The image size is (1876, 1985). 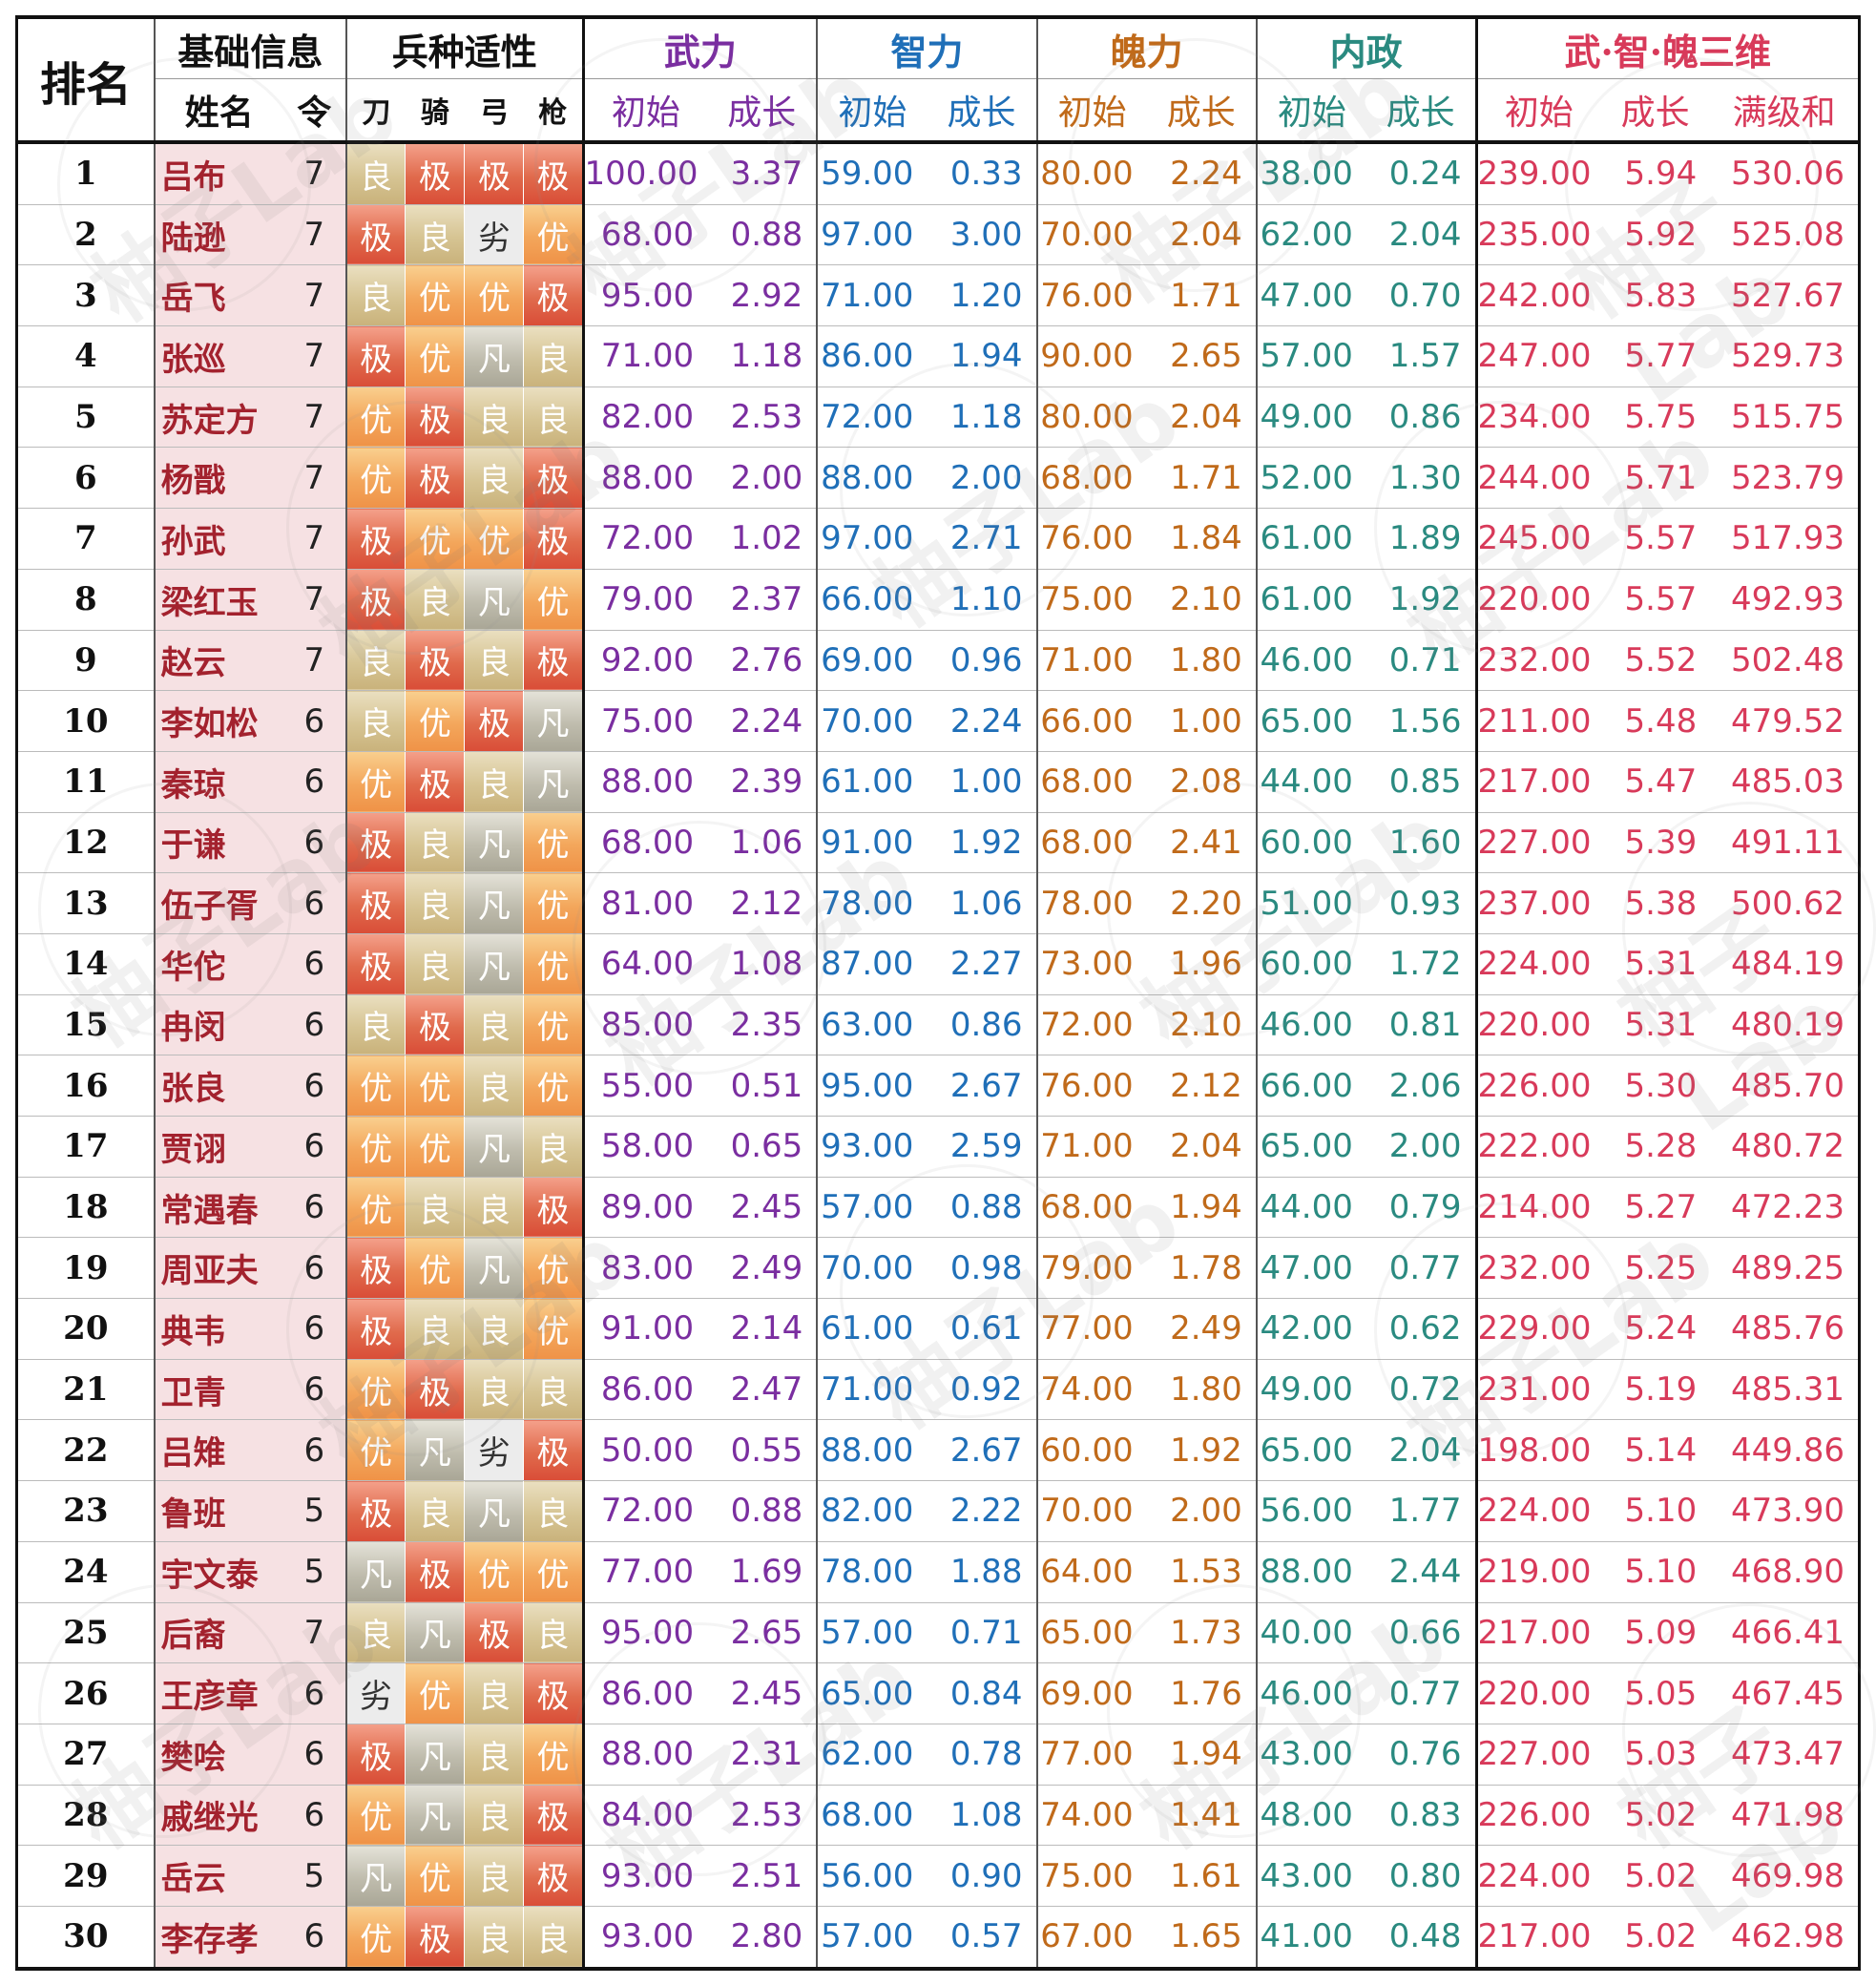 I want to click on neizheng-init-cell: 46.00, so click(x=1310, y=661).